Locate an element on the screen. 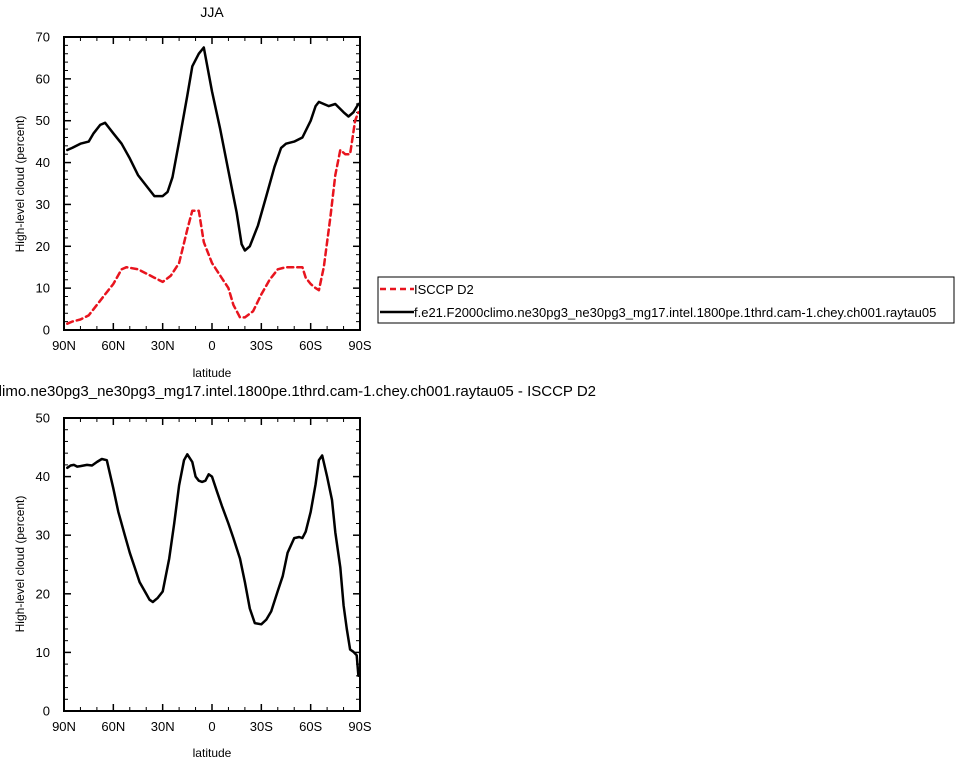 The image size is (960, 764). axis-ticks: 90N 60N 30N 0 30S 60S 90S 0 10 20 30 40 50 60 70 is located at coordinates (204, 192).